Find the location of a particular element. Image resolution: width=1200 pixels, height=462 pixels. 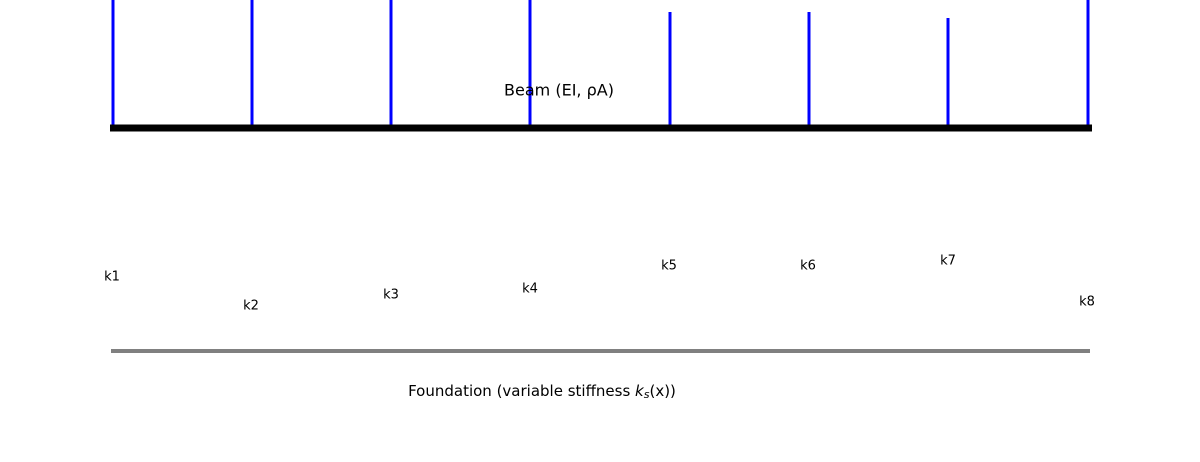

foundation-label-symbol: k is located at coordinates (640, 391).